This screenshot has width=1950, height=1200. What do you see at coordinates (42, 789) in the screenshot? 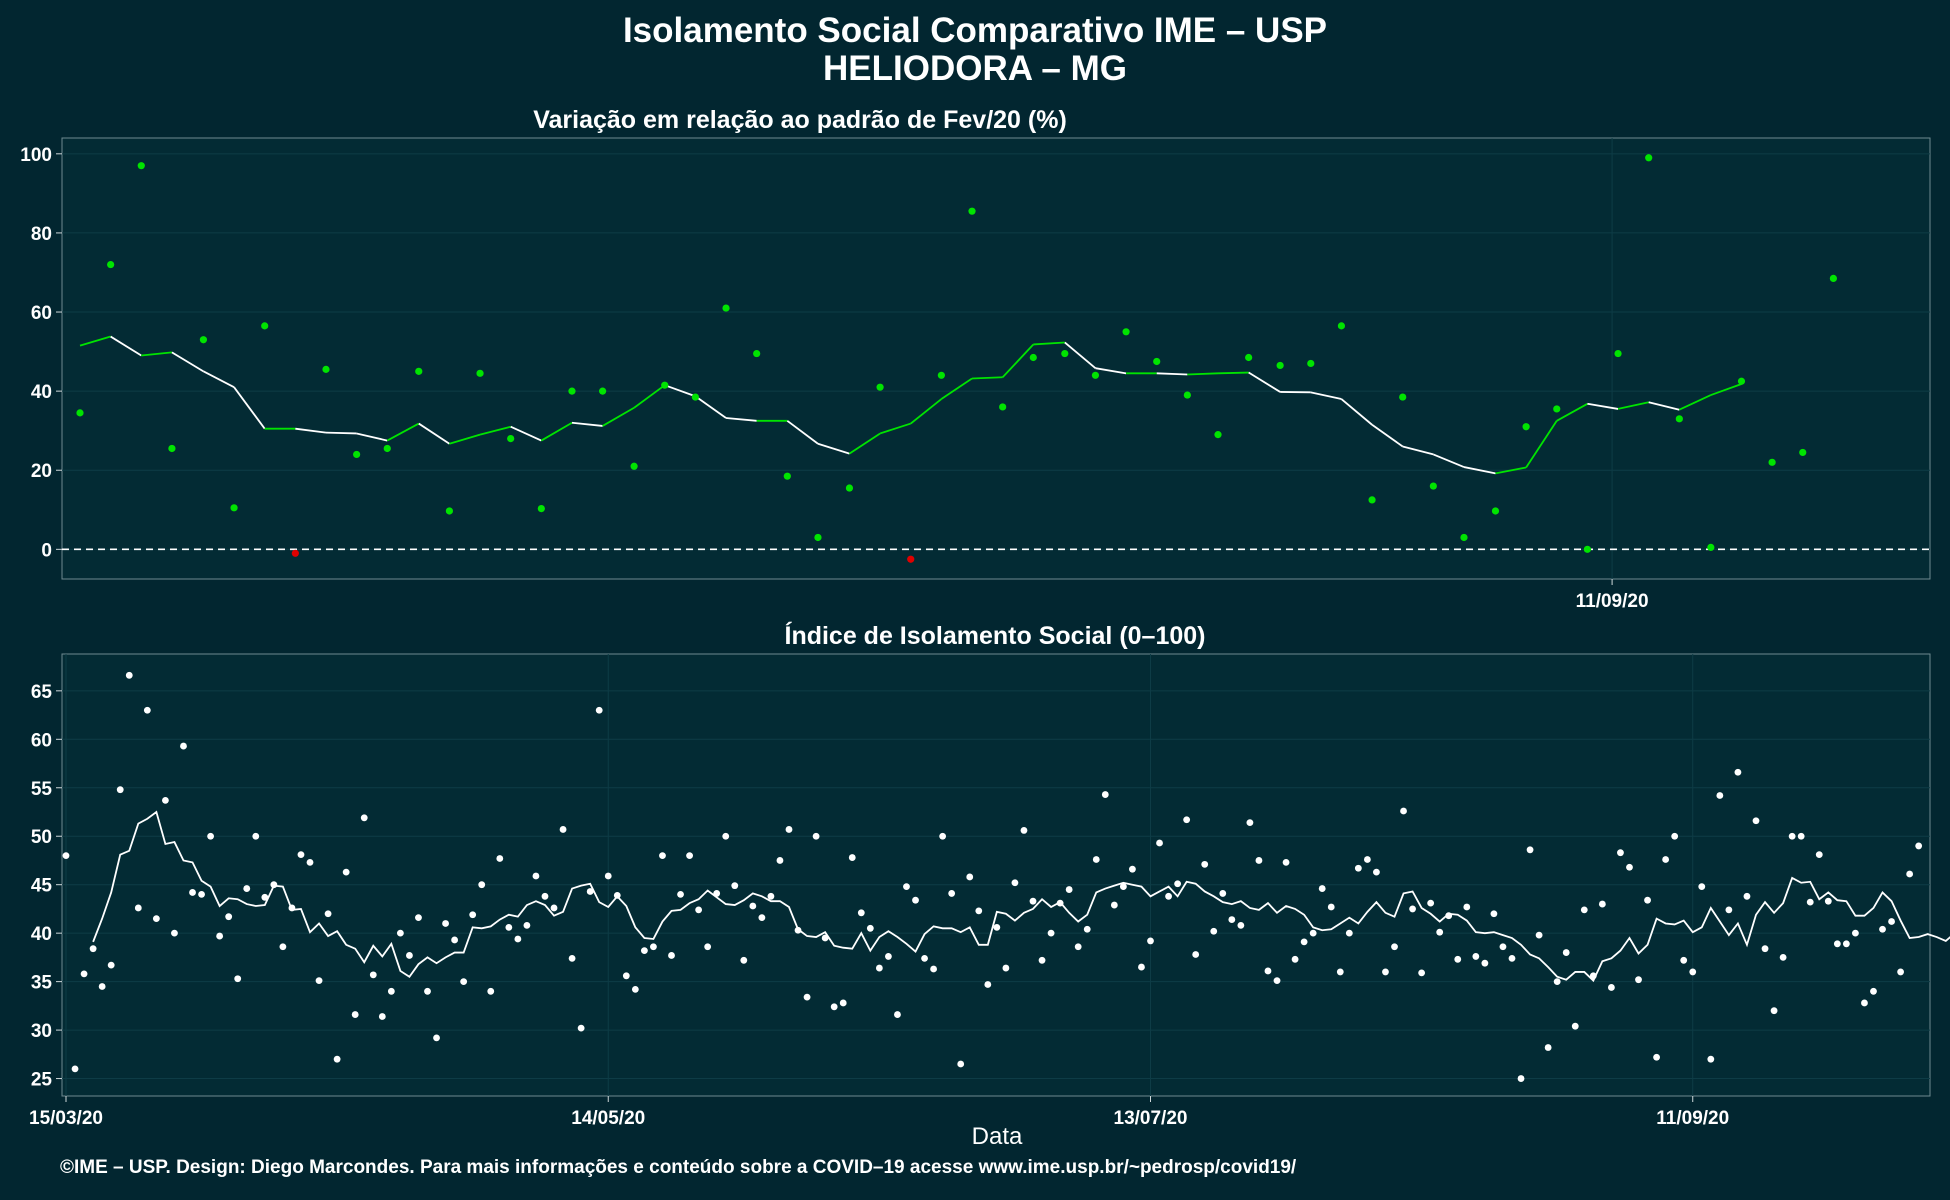
I see `index-y-tick-label: 55` at bounding box center [42, 789].